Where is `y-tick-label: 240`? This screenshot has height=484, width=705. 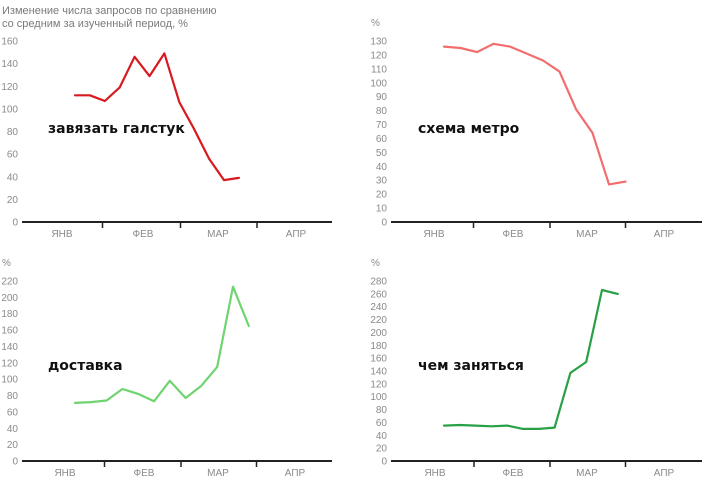 y-tick-label: 240 is located at coordinates (378, 307).